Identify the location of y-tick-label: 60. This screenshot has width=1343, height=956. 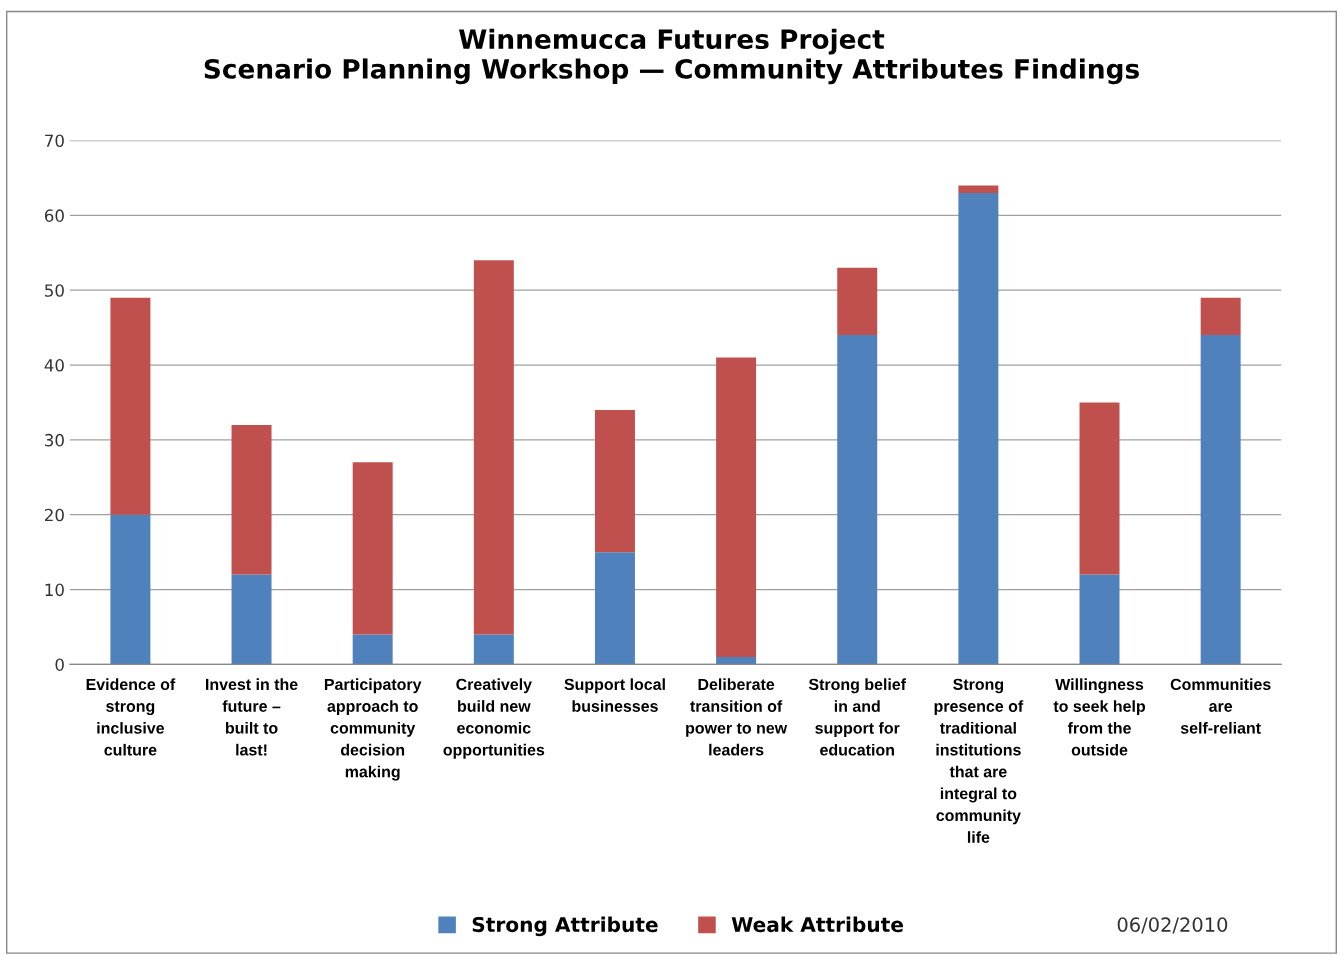
(54, 215).